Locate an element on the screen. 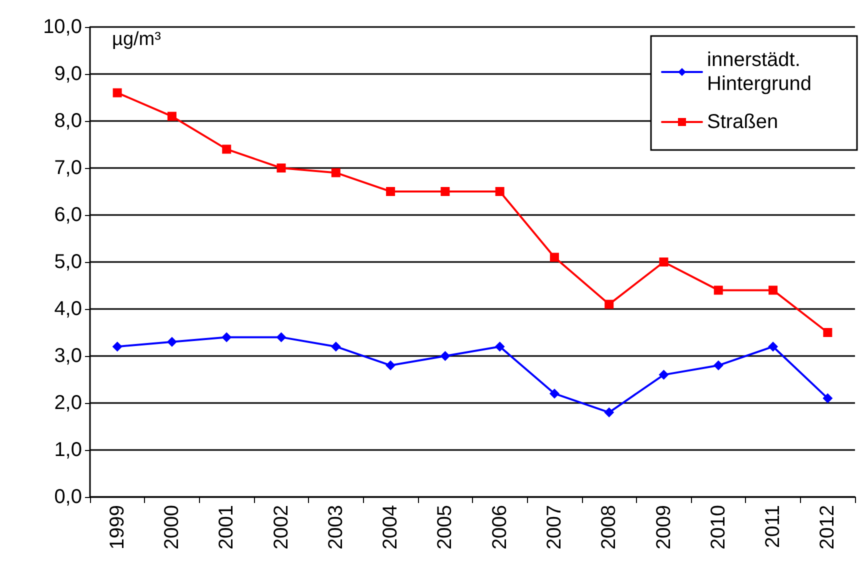 The height and width of the screenshot is (586, 860). x-tick-label: 2002 is located at coordinates (281, 527).